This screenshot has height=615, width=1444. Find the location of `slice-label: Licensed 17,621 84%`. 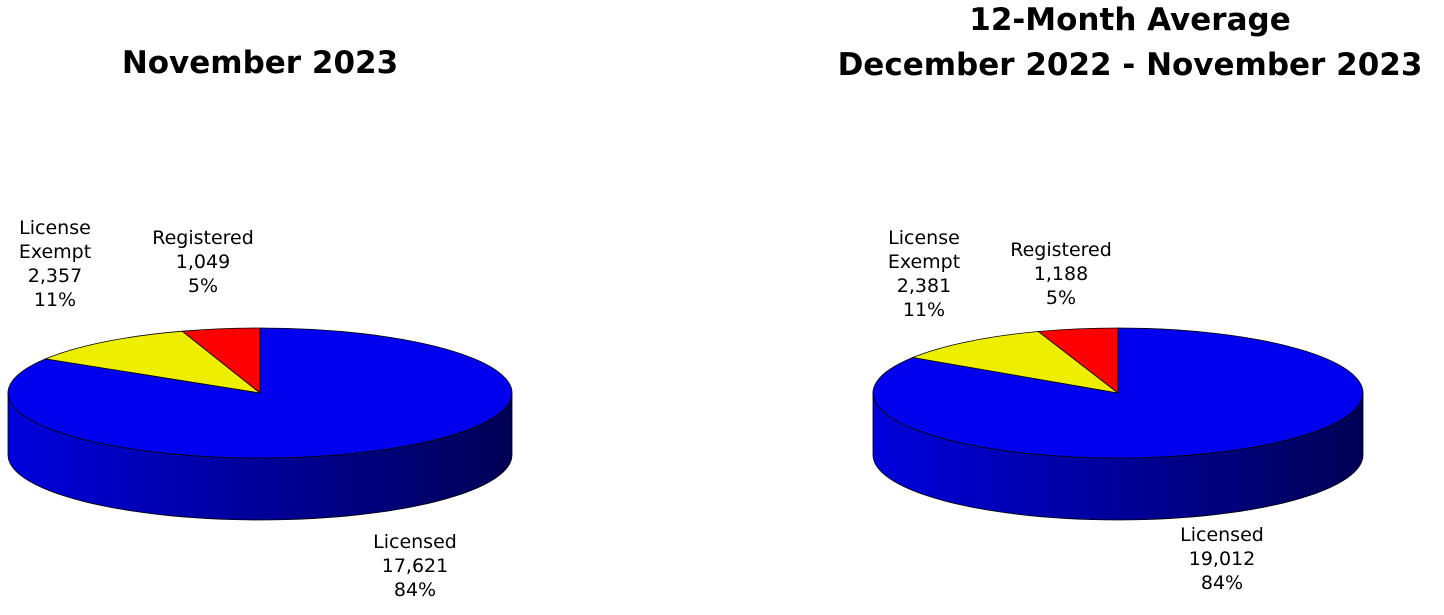

slice-label: Licensed 17,621 84% is located at coordinates (415, 566).